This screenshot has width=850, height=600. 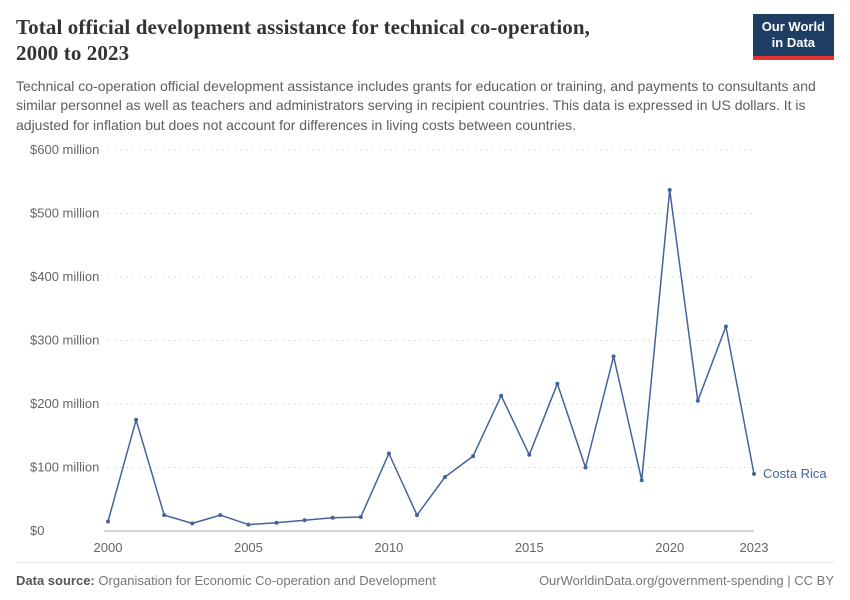 I want to click on logo-line2: in Data, so click(x=793, y=42).